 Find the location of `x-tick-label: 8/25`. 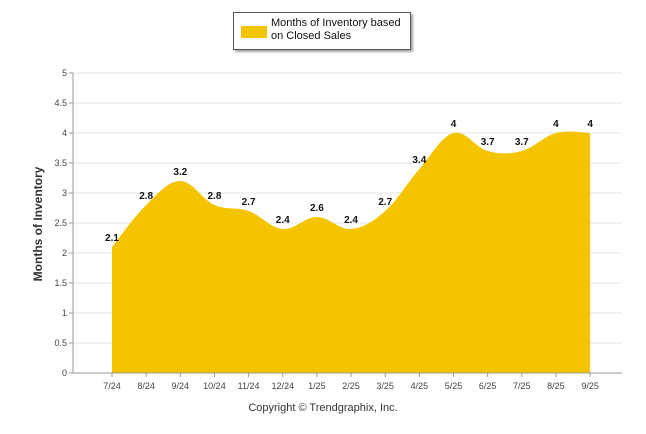

x-tick-label: 8/25 is located at coordinates (556, 386).